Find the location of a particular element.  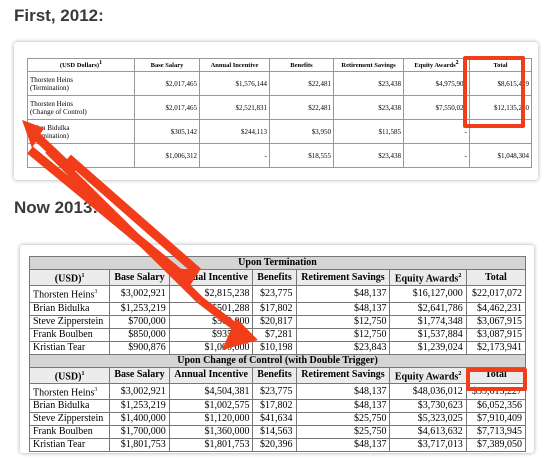

heading-2012: First, 2012: is located at coordinates (59, 15).